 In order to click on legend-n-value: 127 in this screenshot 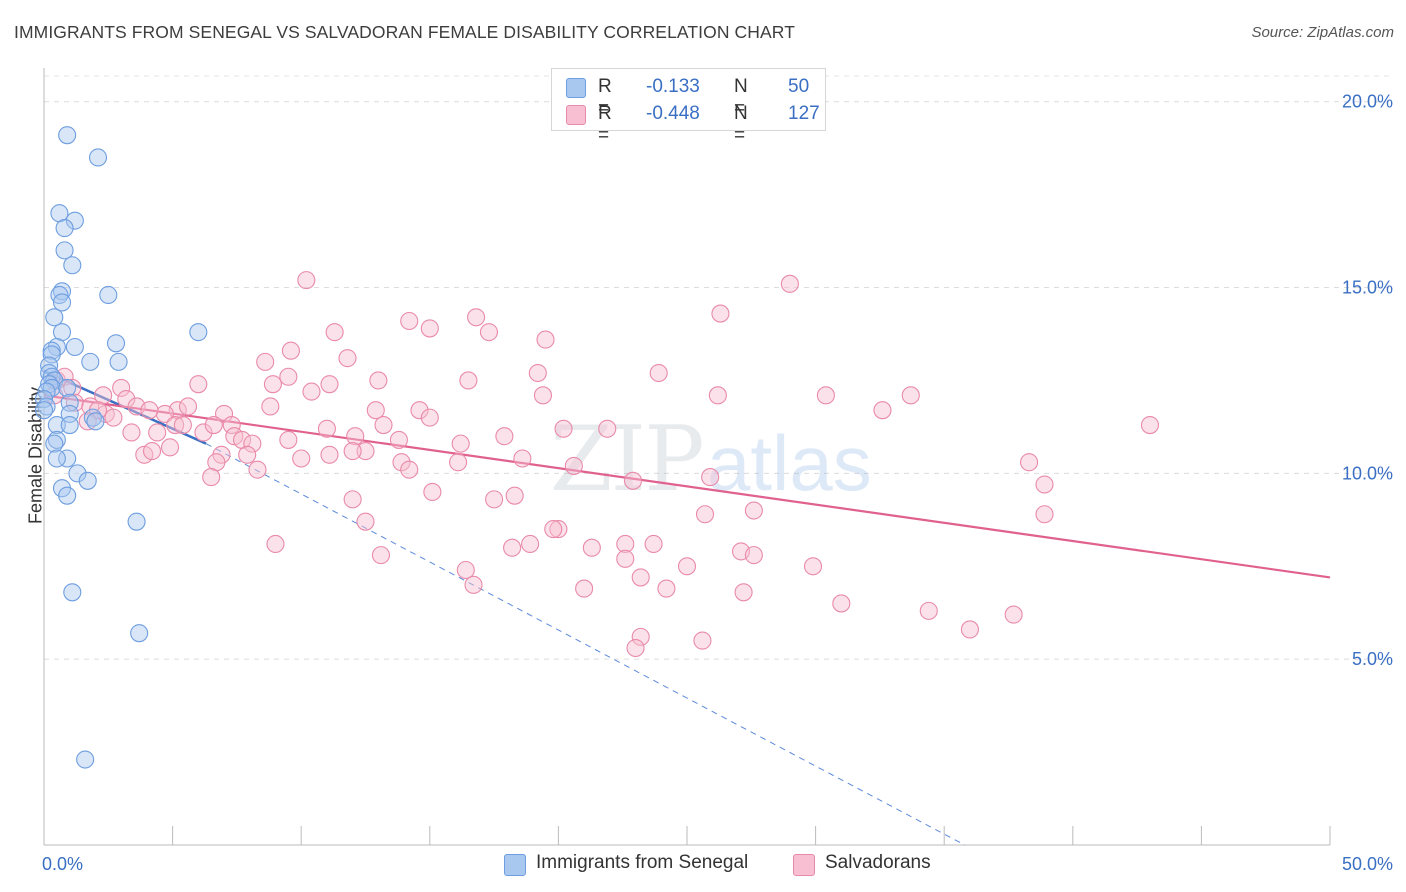, I will do `click(804, 113)`.